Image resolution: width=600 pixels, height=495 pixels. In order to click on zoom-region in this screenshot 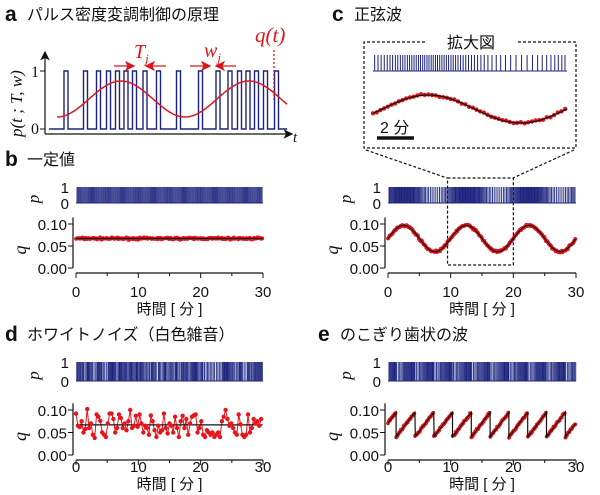, I will do `click(480, 221)`.